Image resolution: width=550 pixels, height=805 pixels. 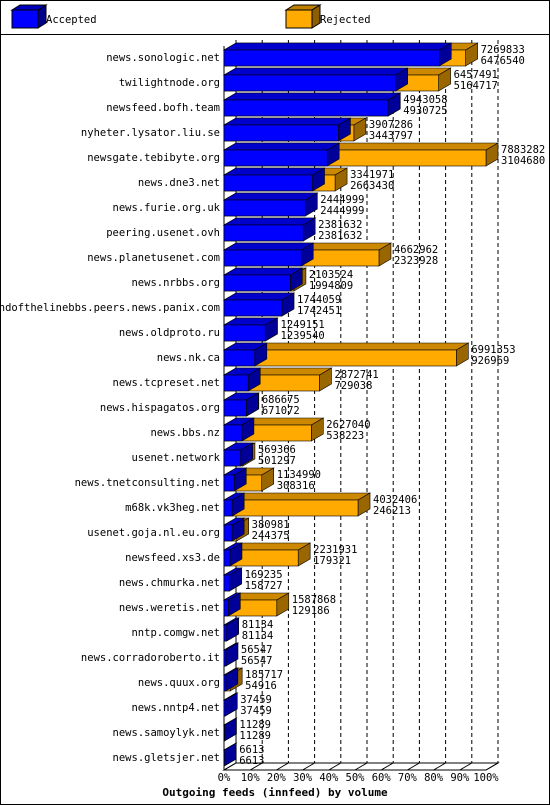 I want to click on value-label: 4943058, so click(x=425, y=100).